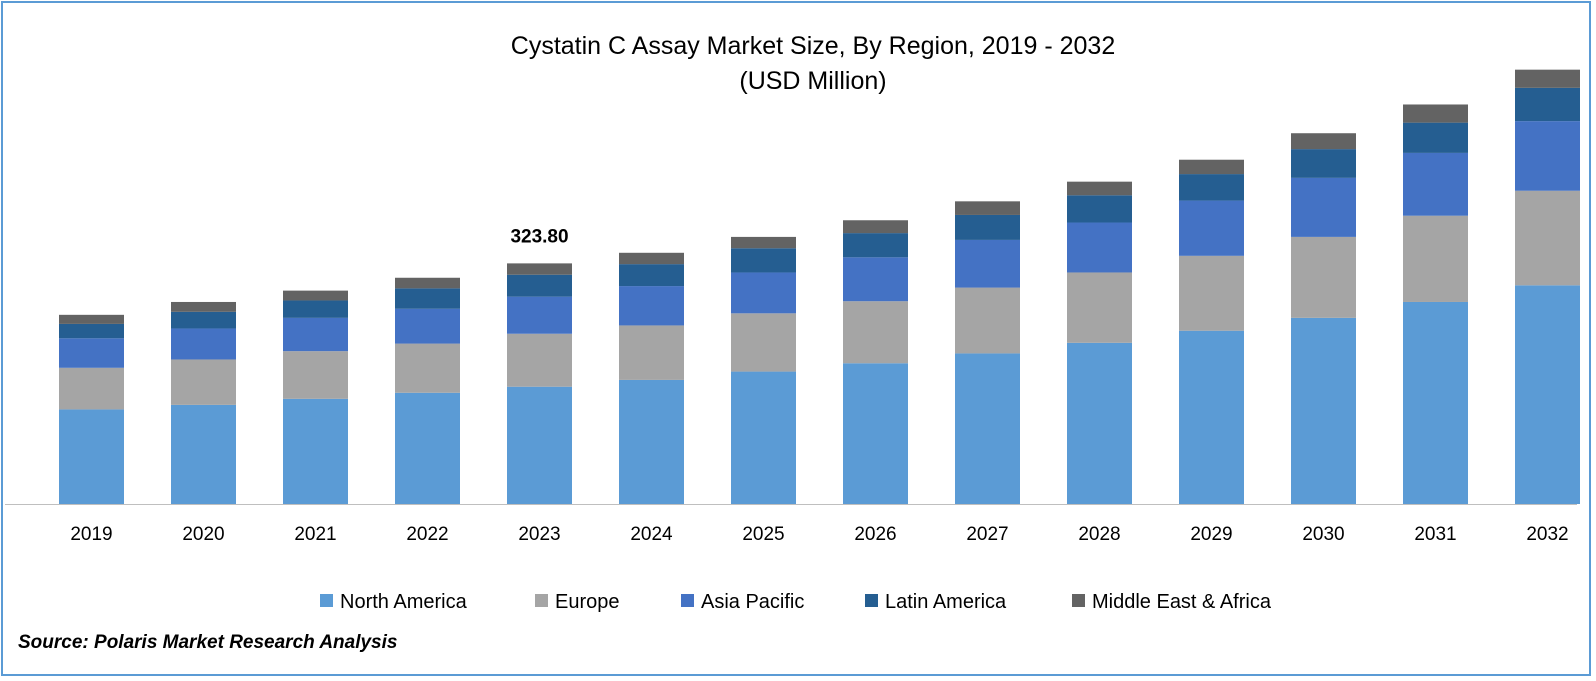 This screenshot has height=681, width=1596. What do you see at coordinates (315, 295) in the screenshot?
I see `bar-2021-middle-east-africa` at bounding box center [315, 295].